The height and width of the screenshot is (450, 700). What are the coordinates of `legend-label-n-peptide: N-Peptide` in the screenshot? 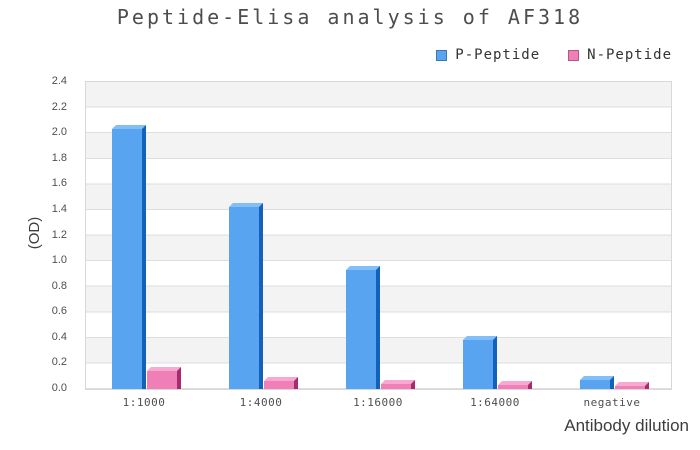 It's located at (629, 55).